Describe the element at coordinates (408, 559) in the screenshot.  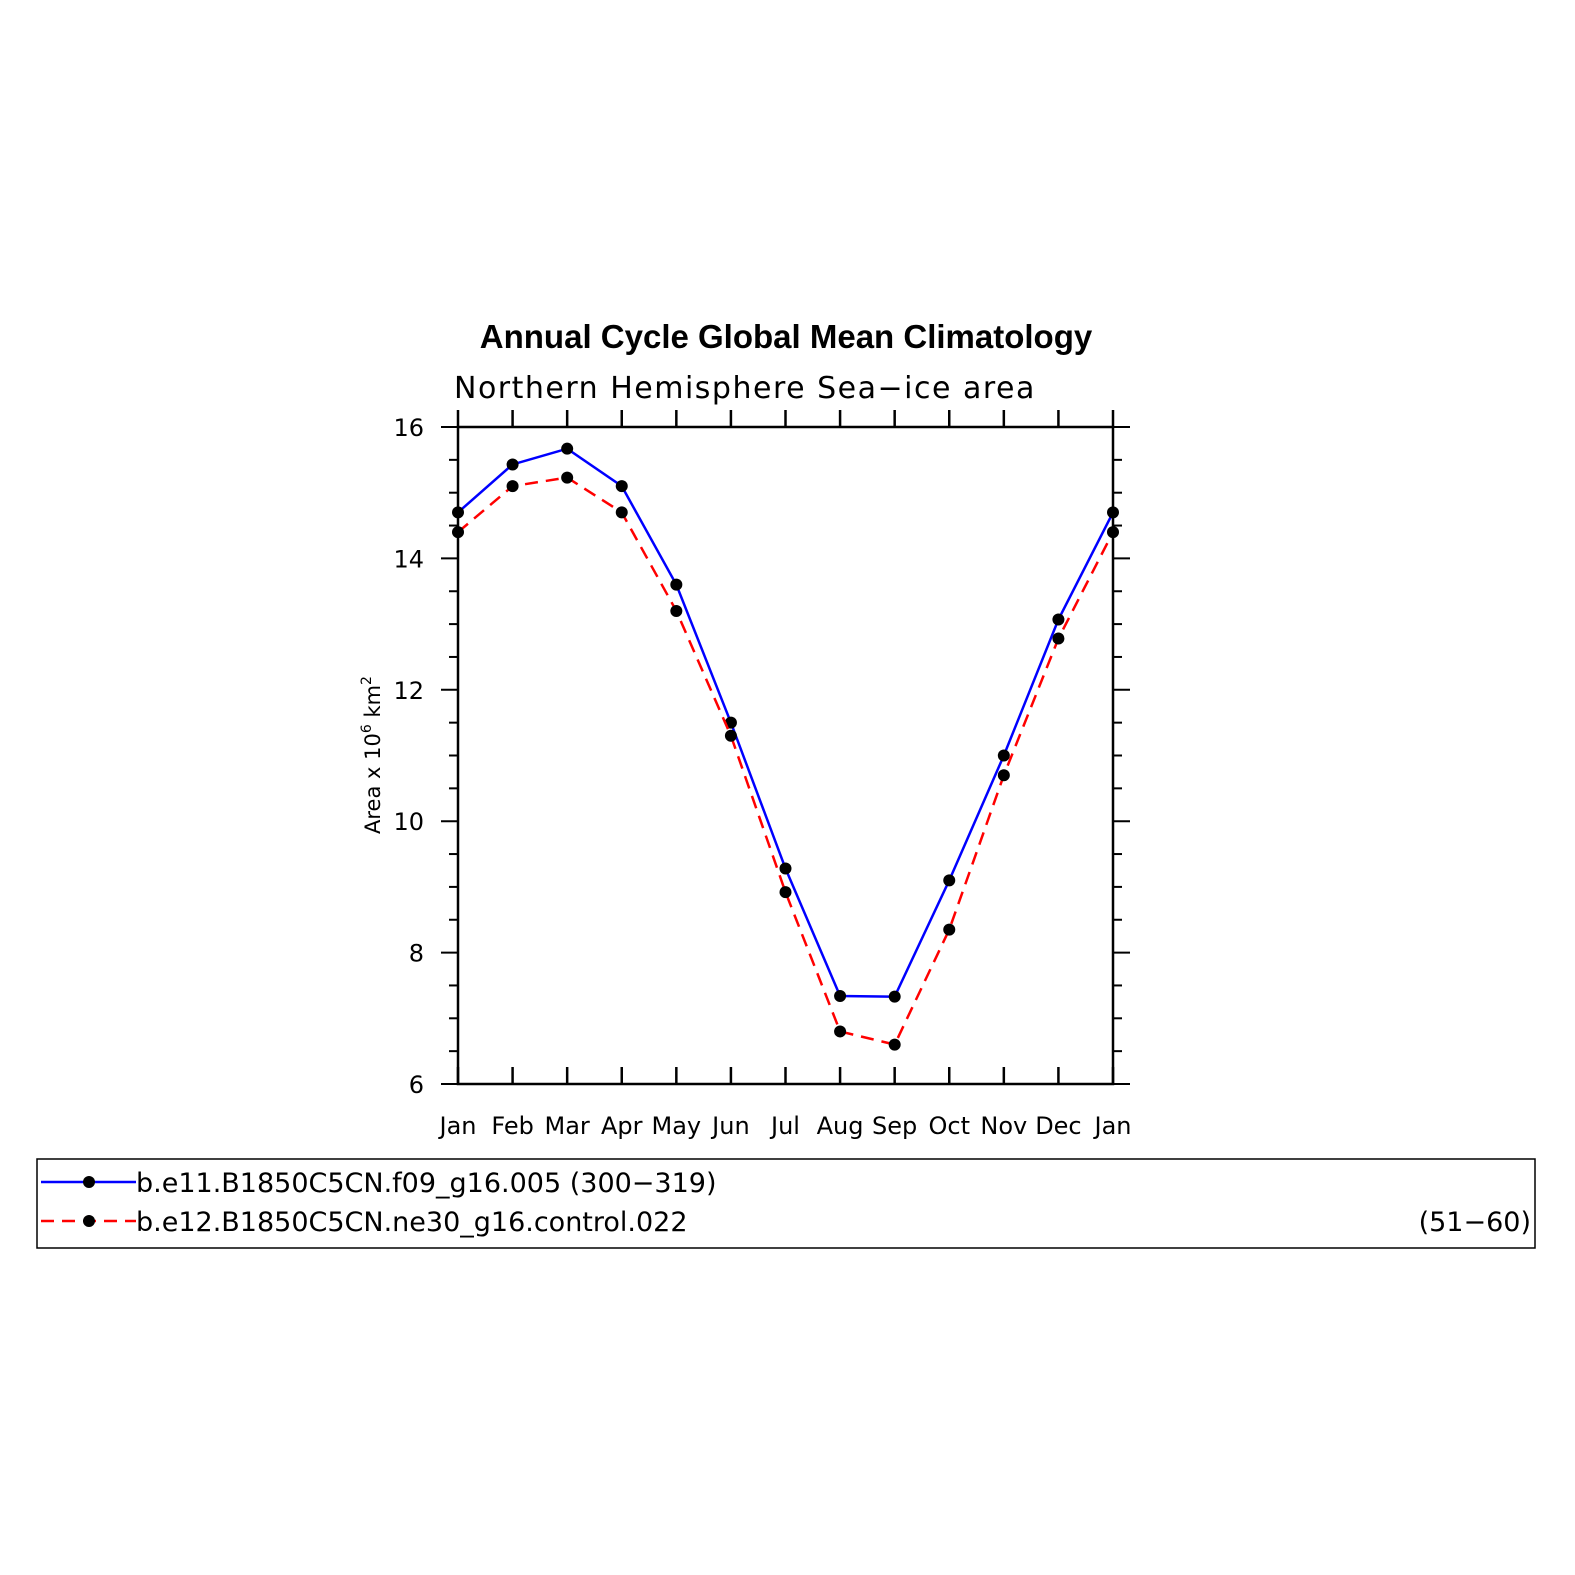
I see `y-tick-label: 14` at that location.